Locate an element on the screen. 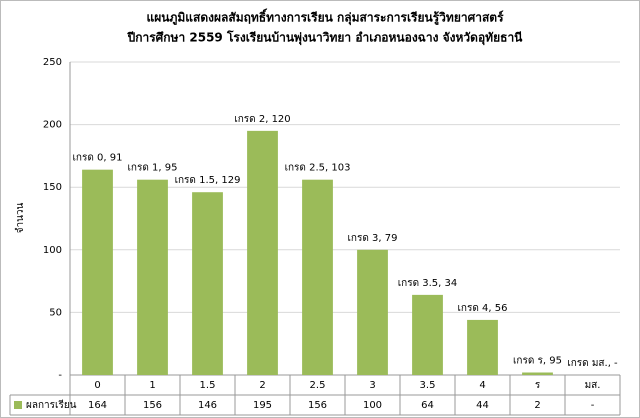 The image size is (640, 418). x-tick-label: 0 is located at coordinates (97, 385).